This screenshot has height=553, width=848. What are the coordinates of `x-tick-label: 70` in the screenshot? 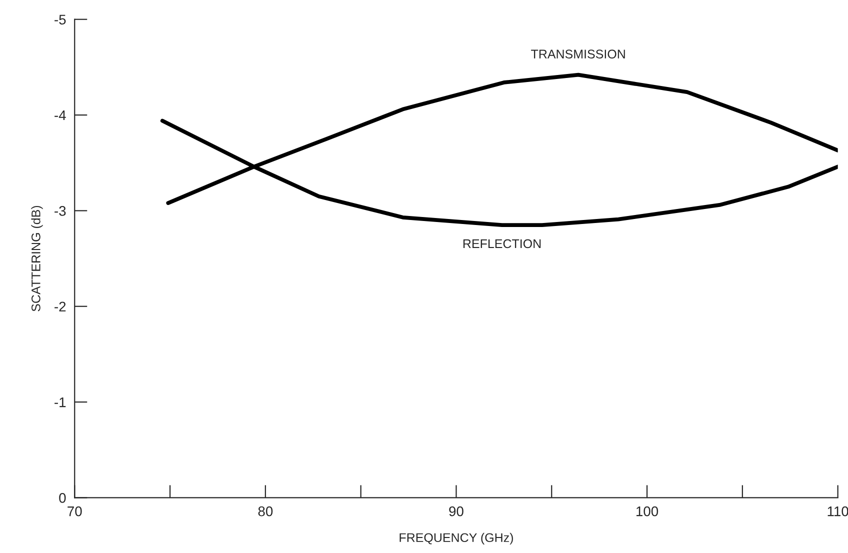 It's located at (75, 511).